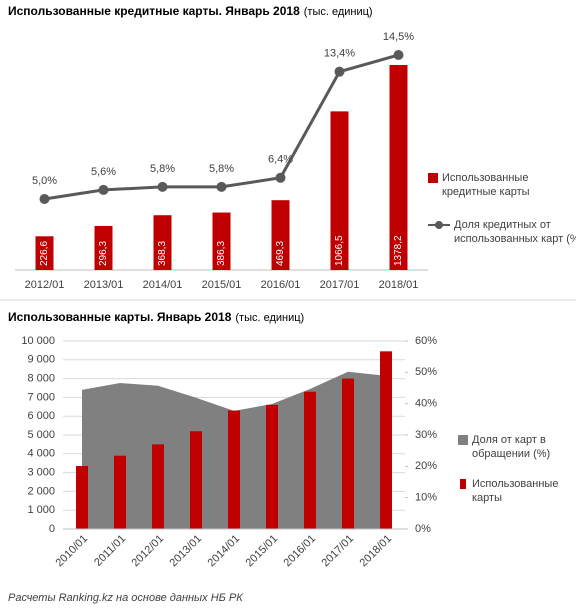 The height and width of the screenshot is (612, 576). What do you see at coordinates (41, 454) in the screenshot?
I see `y-tick-label: 4 000` at bounding box center [41, 454].